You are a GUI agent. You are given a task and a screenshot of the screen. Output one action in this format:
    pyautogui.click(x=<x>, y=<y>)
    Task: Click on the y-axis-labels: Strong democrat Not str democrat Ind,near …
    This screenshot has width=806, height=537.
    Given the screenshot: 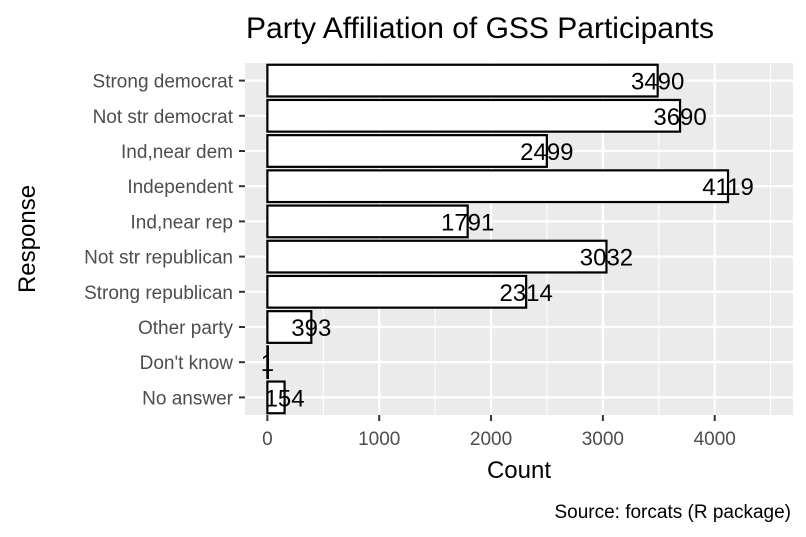 What is the action you would take?
    pyautogui.click(x=164, y=240)
    